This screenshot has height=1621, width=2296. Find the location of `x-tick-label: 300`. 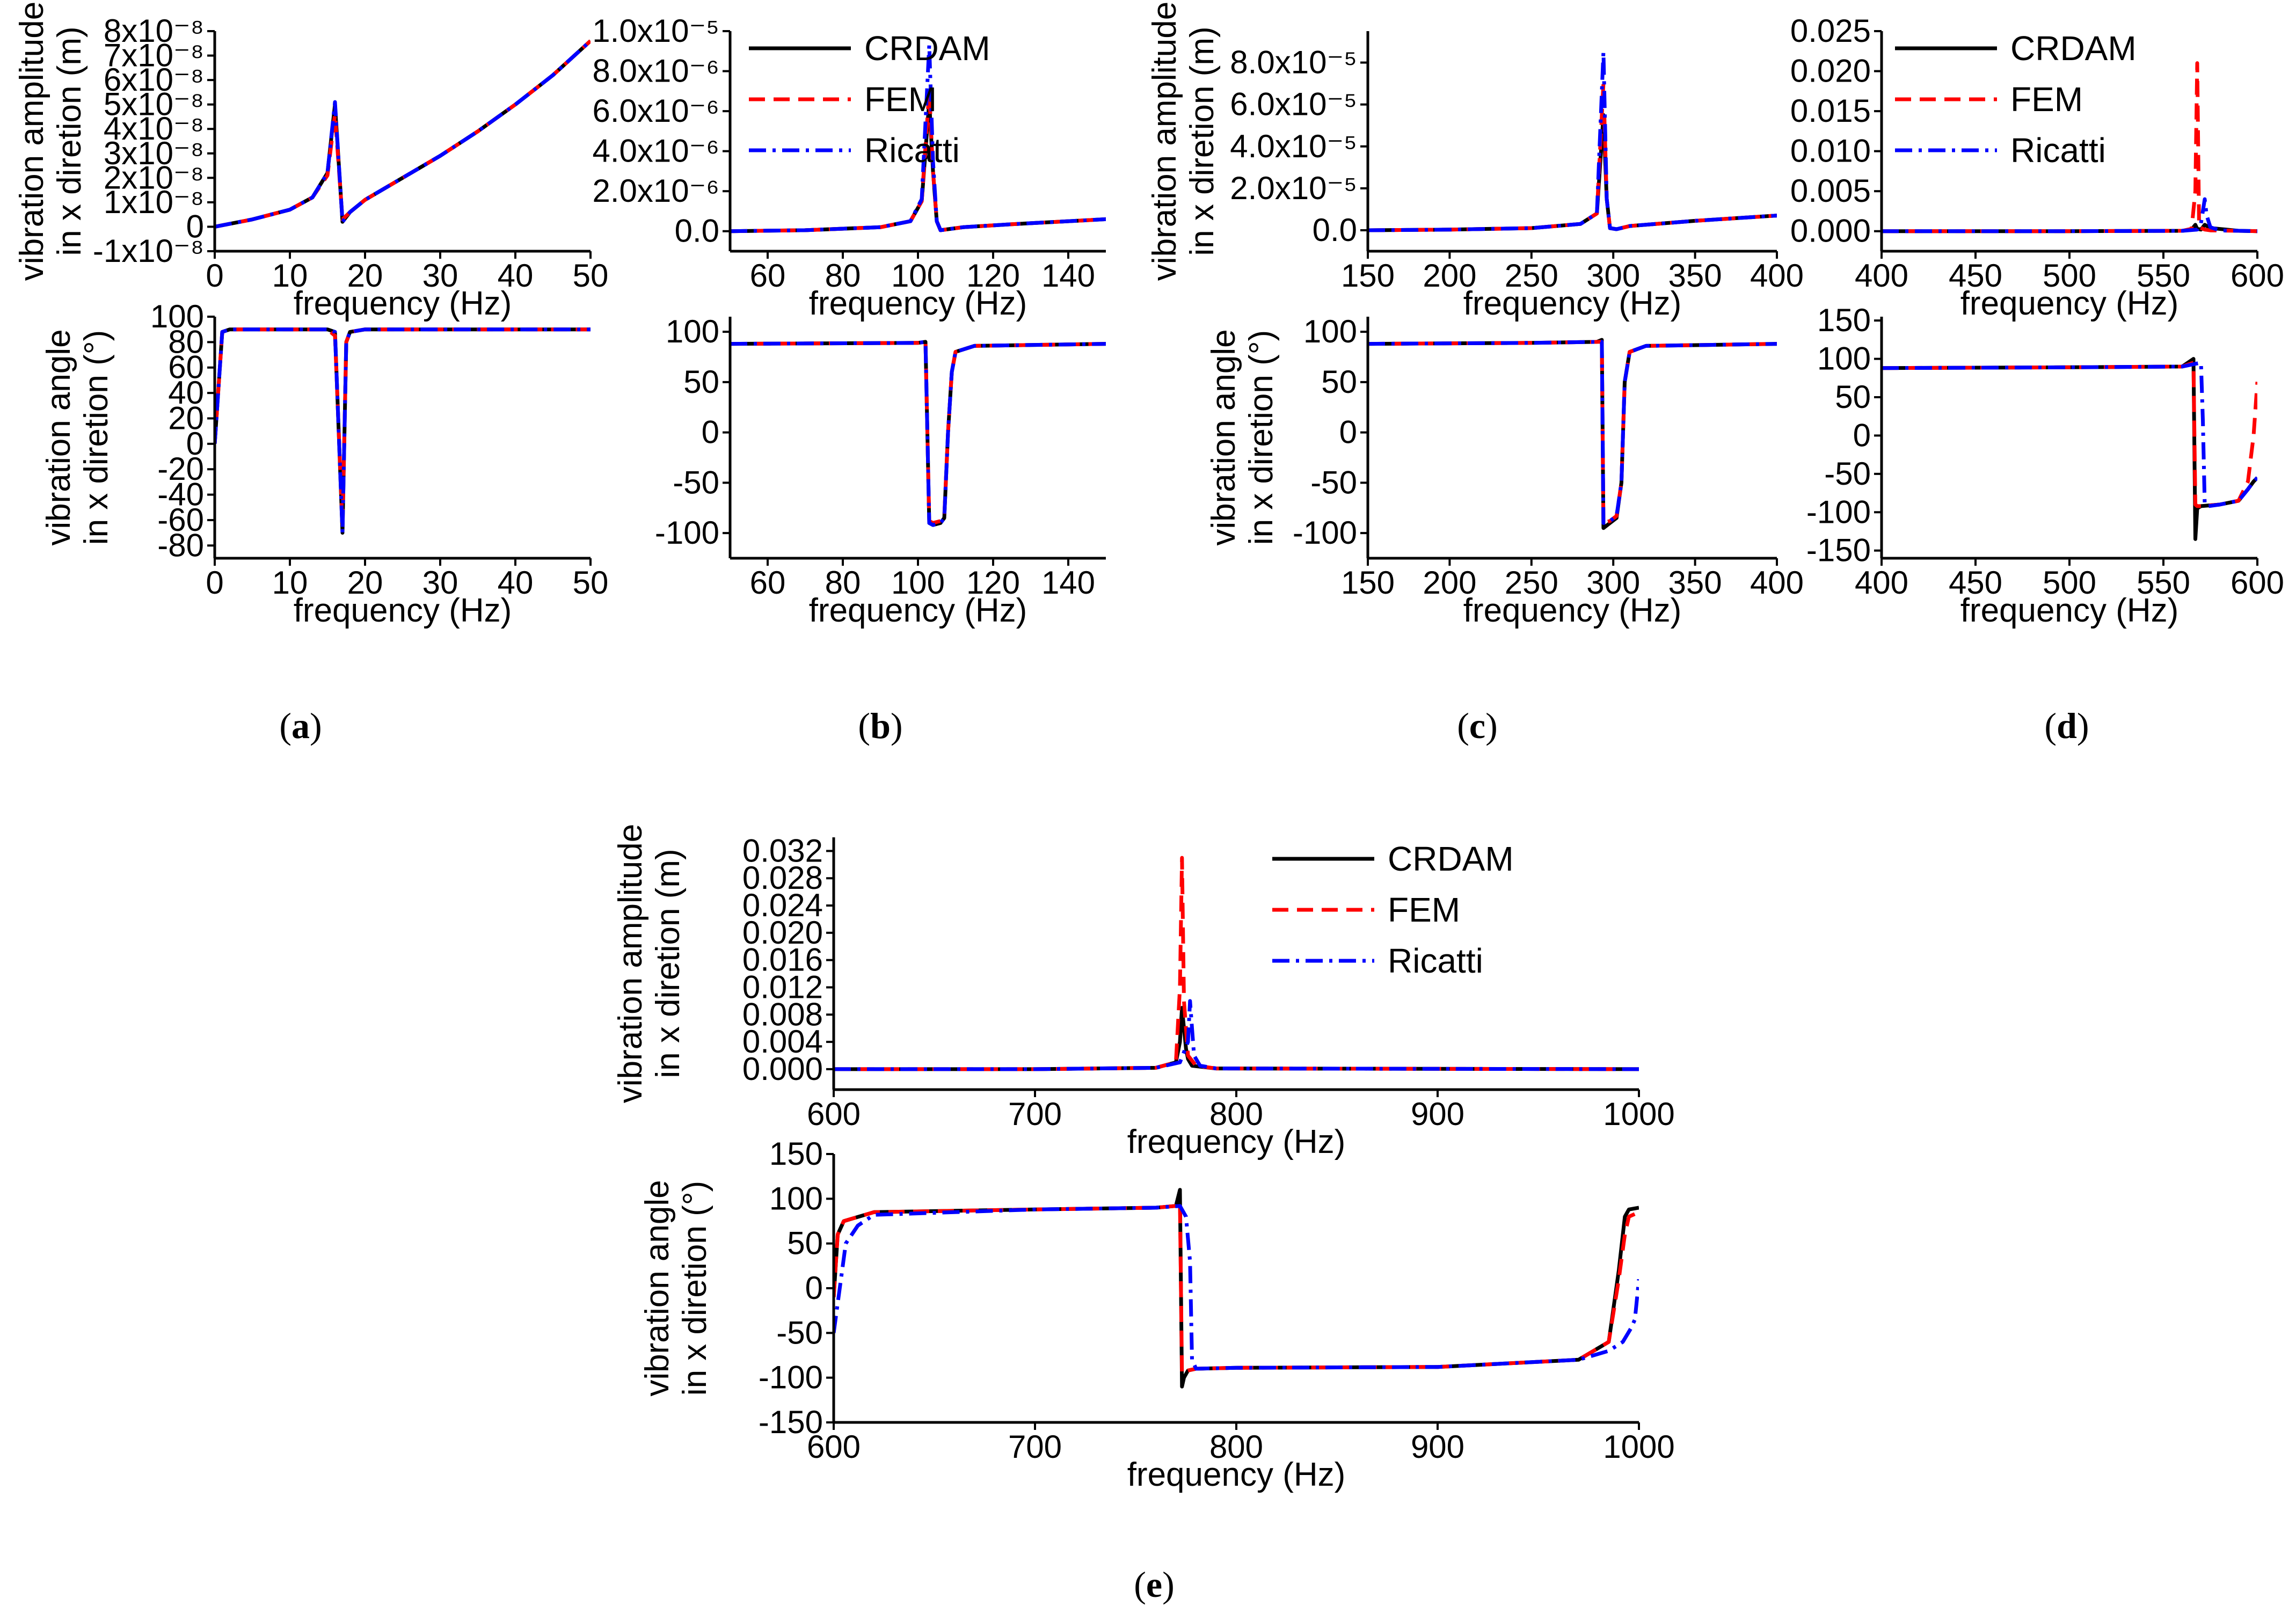

x-tick-label: 300 is located at coordinates (1613, 276).